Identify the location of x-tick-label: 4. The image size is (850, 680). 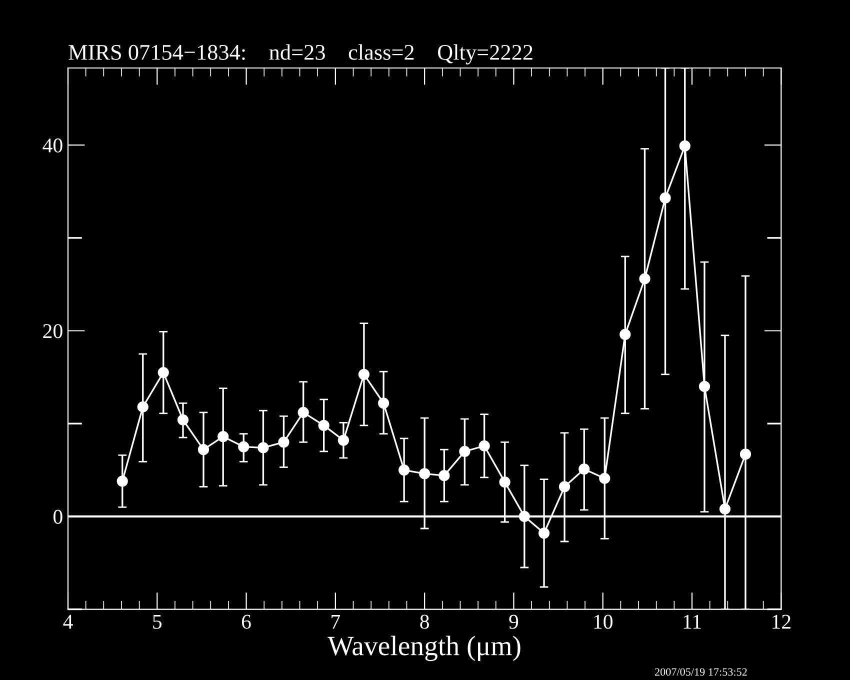
(68, 621).